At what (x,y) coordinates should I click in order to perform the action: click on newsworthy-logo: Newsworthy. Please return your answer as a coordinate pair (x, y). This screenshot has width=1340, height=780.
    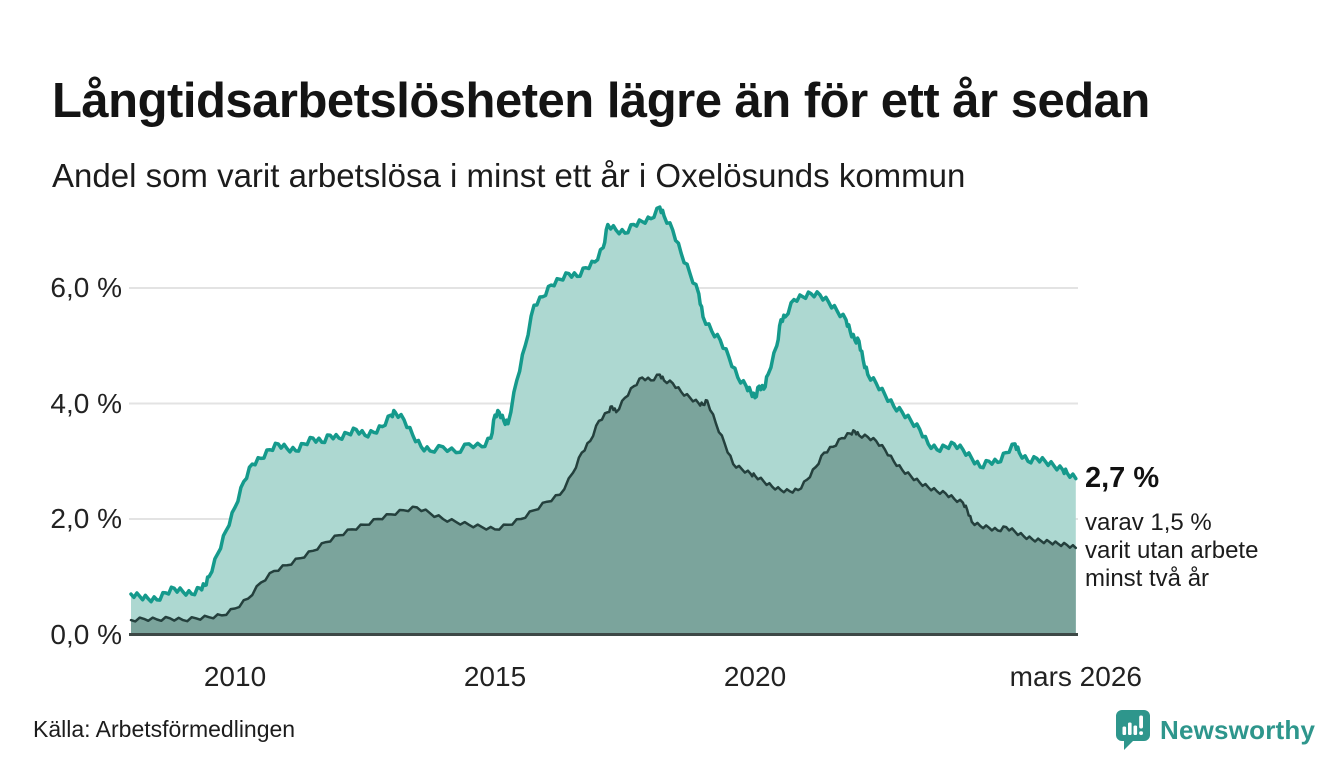
    Looking at the image, I should click on (1215, 730).